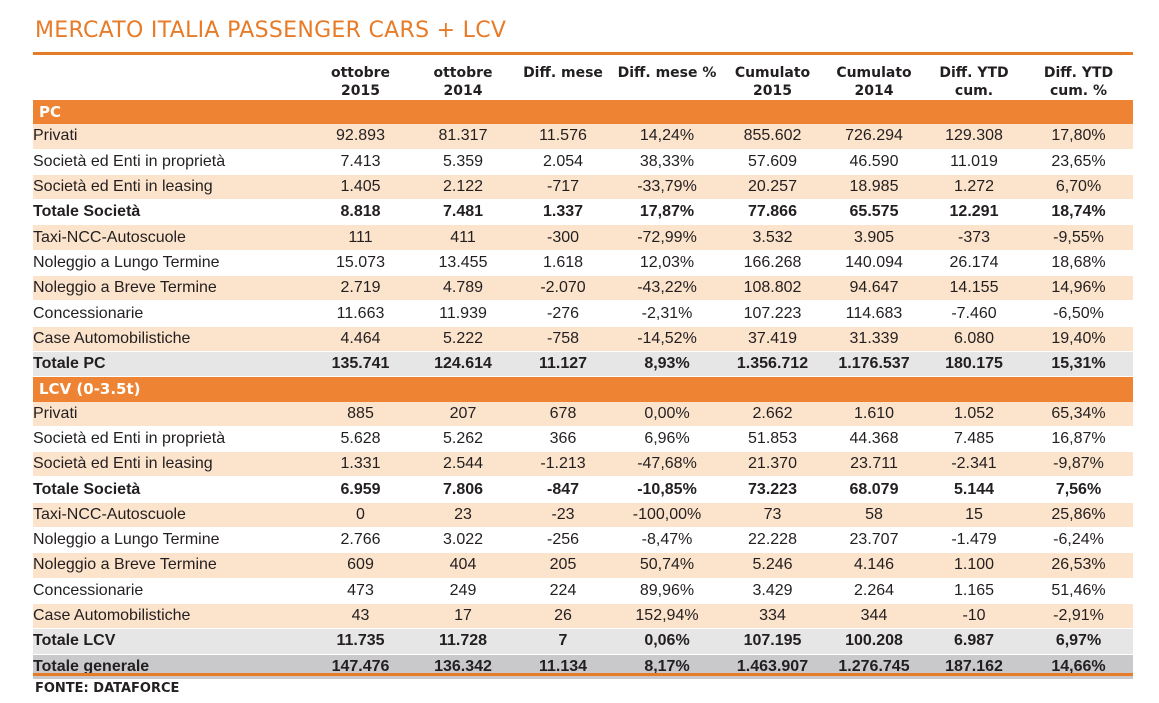 The width and height of the screenshot is (1159, 703). Describe the element at coordinates (583, 389) in the screenshot. I see `section-title: LCV (0-3.5t)` at that location.